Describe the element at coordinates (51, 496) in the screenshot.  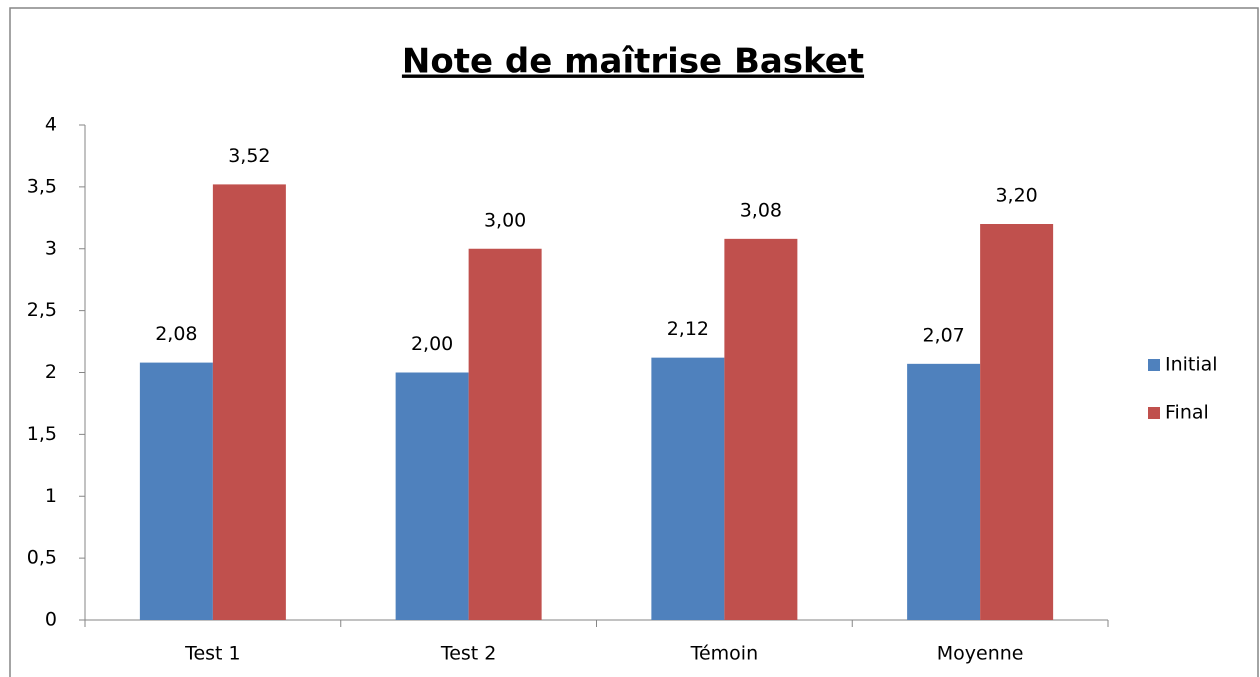
I see `y-tick-label: 1` at that location.